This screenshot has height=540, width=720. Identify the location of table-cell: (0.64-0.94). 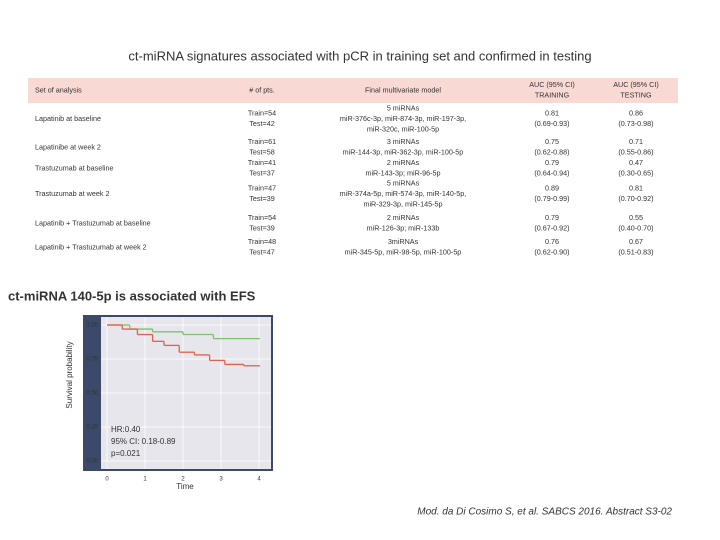
(551, 173).